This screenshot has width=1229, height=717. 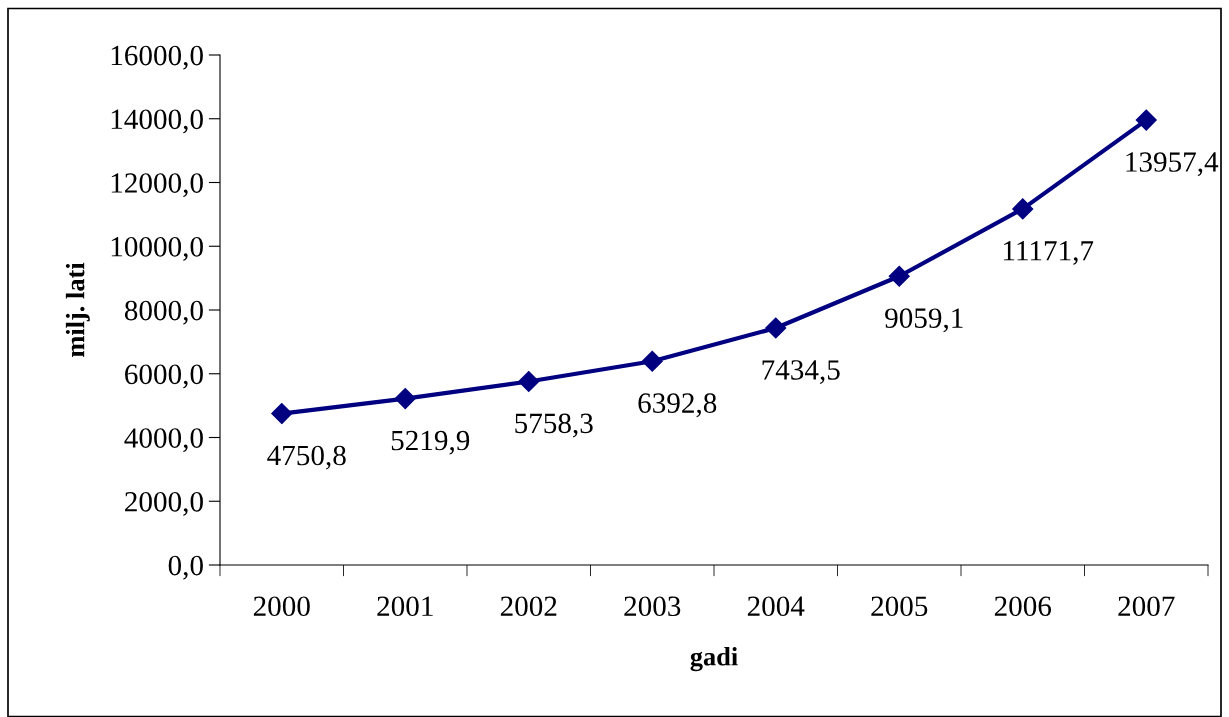 What do you see at coordinates (652, 606) in the screenshot?
I see `x-tick-label: 2003` at bounding box center [652, 606].